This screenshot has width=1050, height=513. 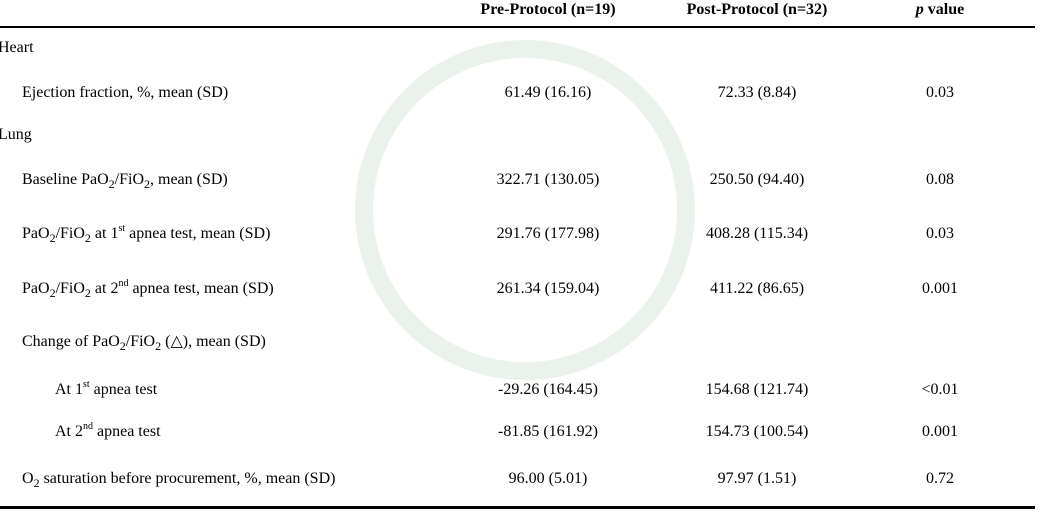 What do you see at coordinates (757, 478) in the screenshot?
I see `cell: 97.97 (1.51)` at bounding box center [757, 478].